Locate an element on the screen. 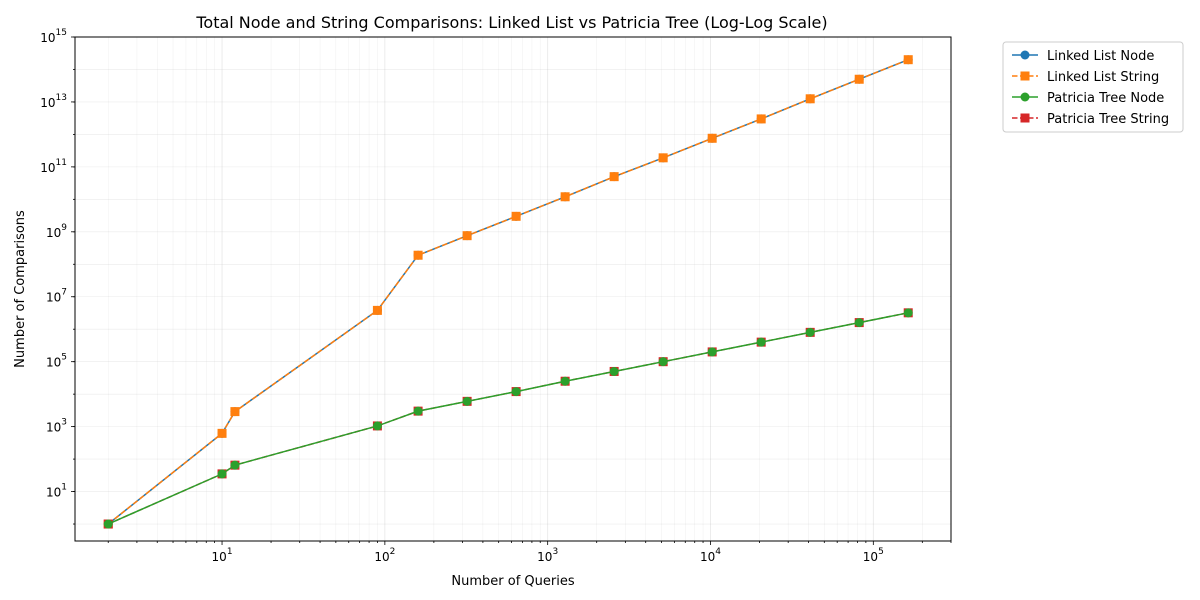  x-axis-title: Number of Queries is located at coordinates (512, 581).